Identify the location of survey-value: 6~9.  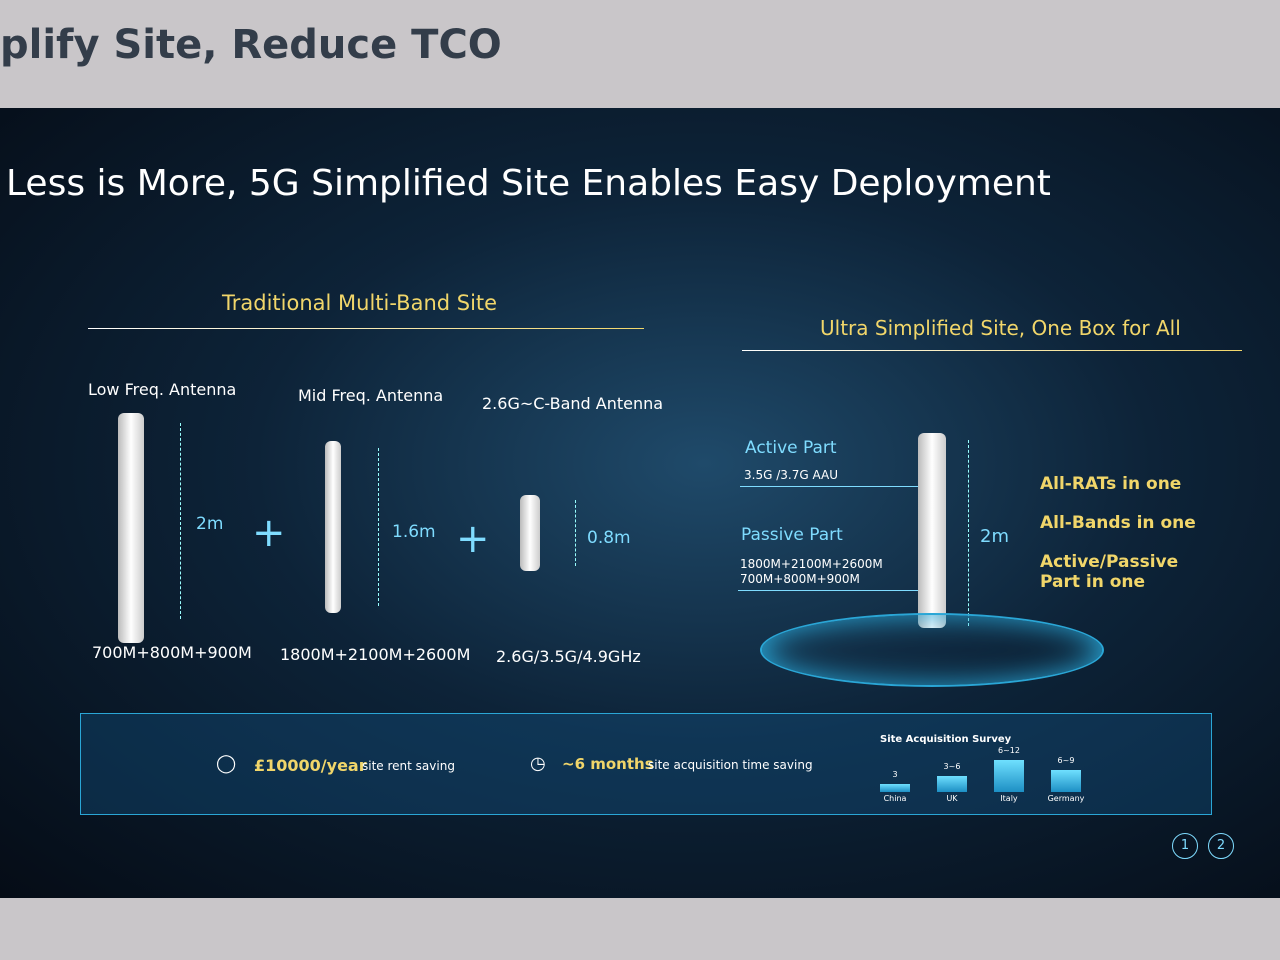
(1066, 760).